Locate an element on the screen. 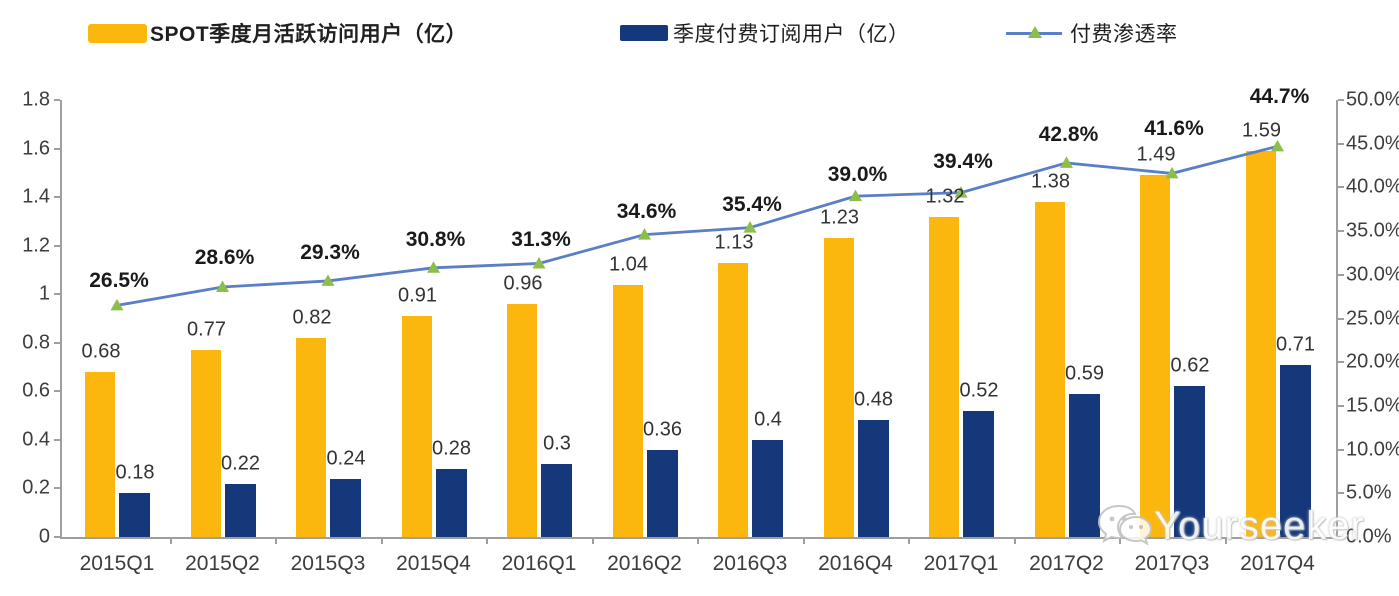 This screenshot has width=1399, height=596. penetration-value-label: 29.3% is located at coordinates (330, 252).